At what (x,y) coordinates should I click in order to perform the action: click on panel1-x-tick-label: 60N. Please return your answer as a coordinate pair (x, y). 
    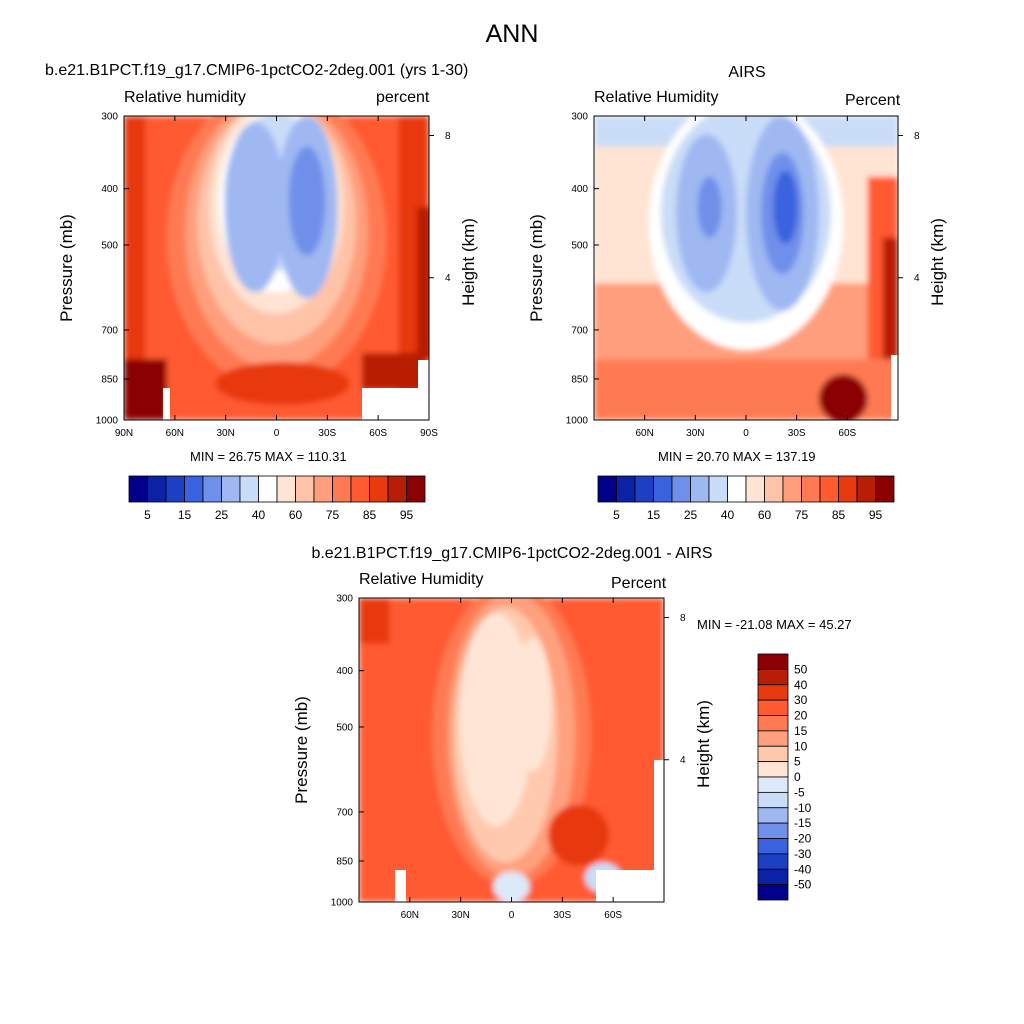
    Looking at the image, I should click on (175, 433).